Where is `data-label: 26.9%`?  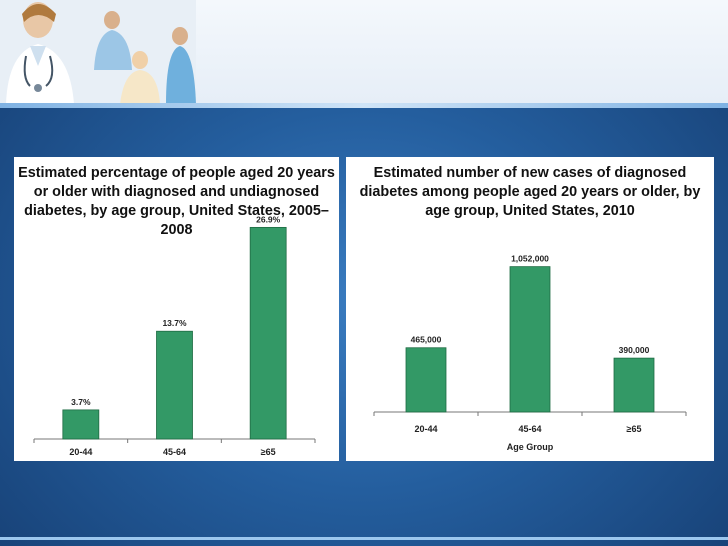
data-label: 26.9% is located at coordinates (268, 219).